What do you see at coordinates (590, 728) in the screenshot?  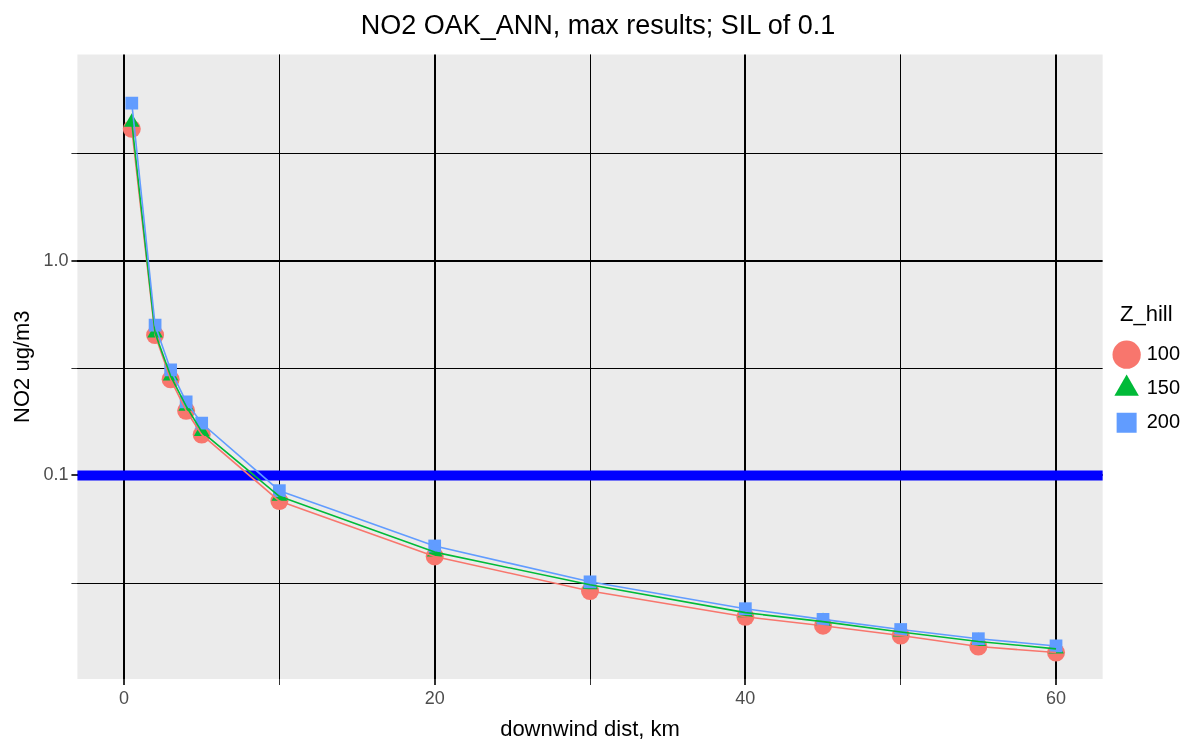 I see `x-axis-title: downwind dist, km` at bounding box center [590, 728].